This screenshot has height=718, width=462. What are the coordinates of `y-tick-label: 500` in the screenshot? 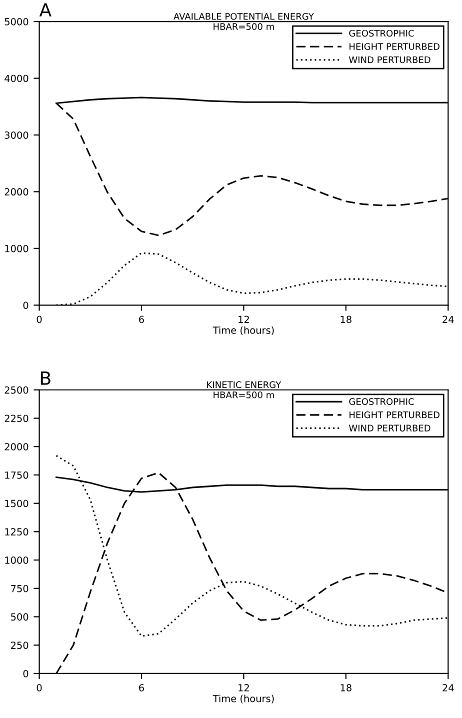 It's located at (19, 617).